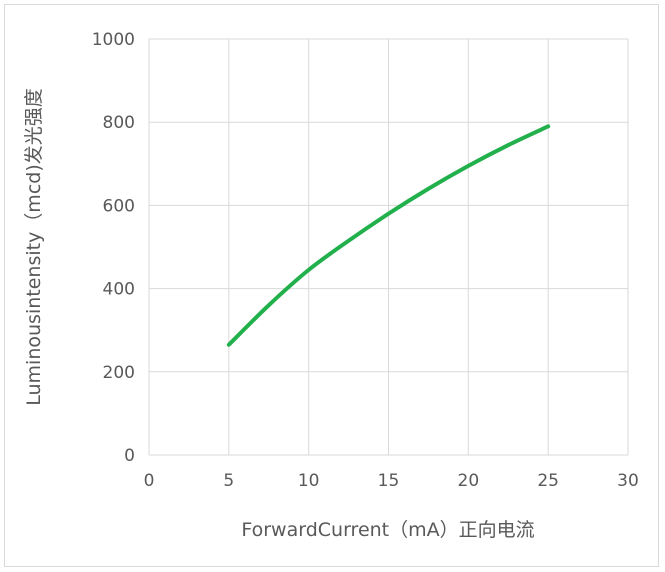  What do you see at coordinates (387, 530) in the screenshot?
I see `x-axis-title: ForwardCurrent（mA）正向电流` at bounding box center [387, 530].